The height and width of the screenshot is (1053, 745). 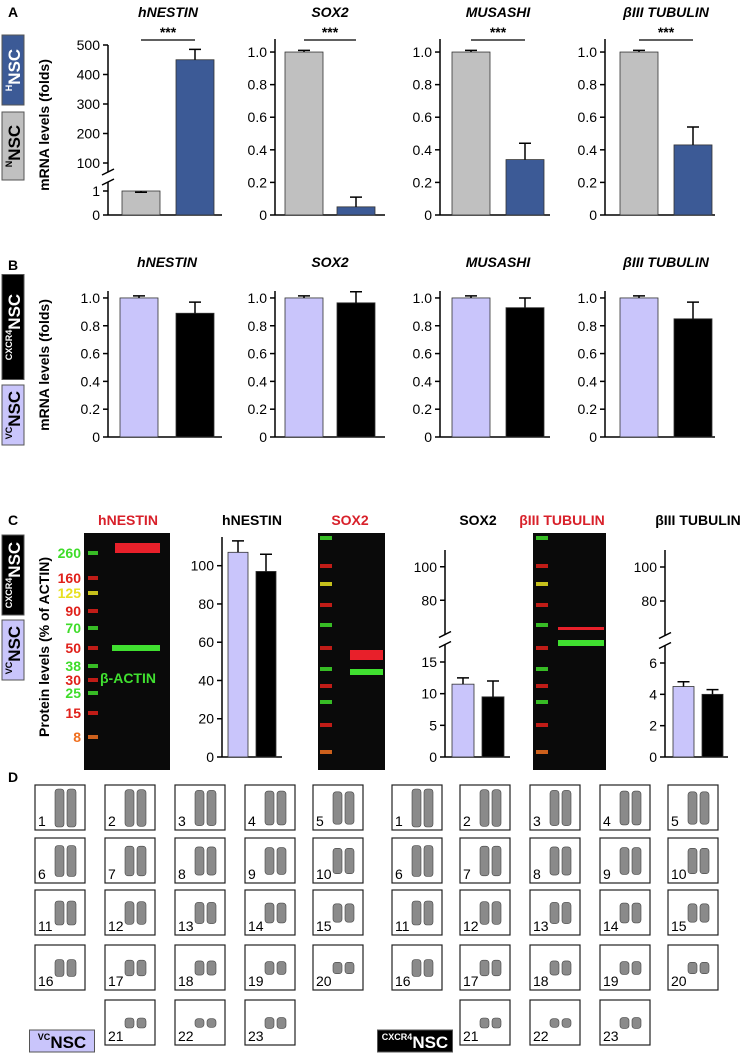 What do you see at coordinates (73, 680) in the screenshot?
I see `ladder-label: 30` at bounding box center [73, 680].